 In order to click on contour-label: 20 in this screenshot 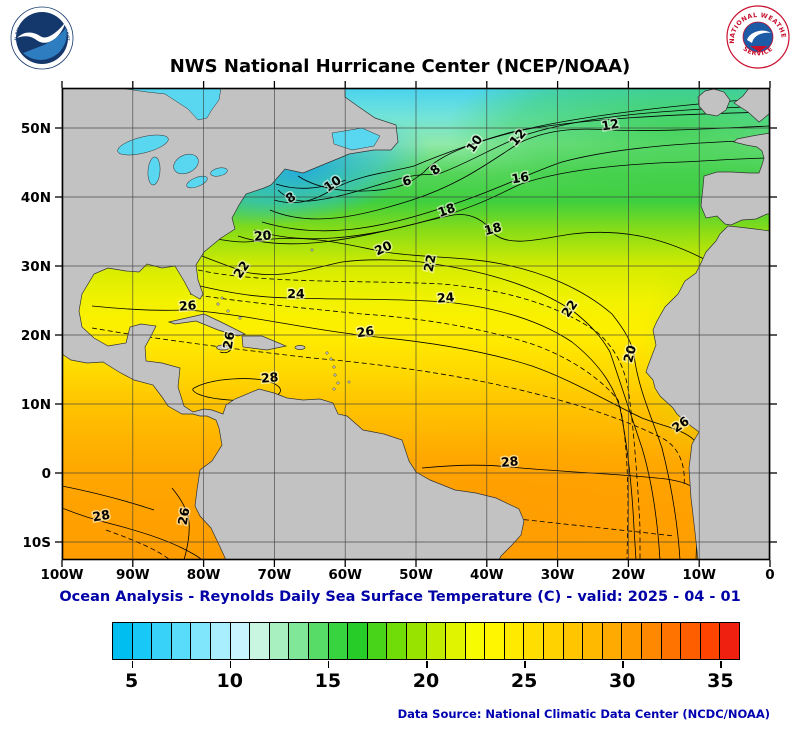, I will do `click(629, 353)`.